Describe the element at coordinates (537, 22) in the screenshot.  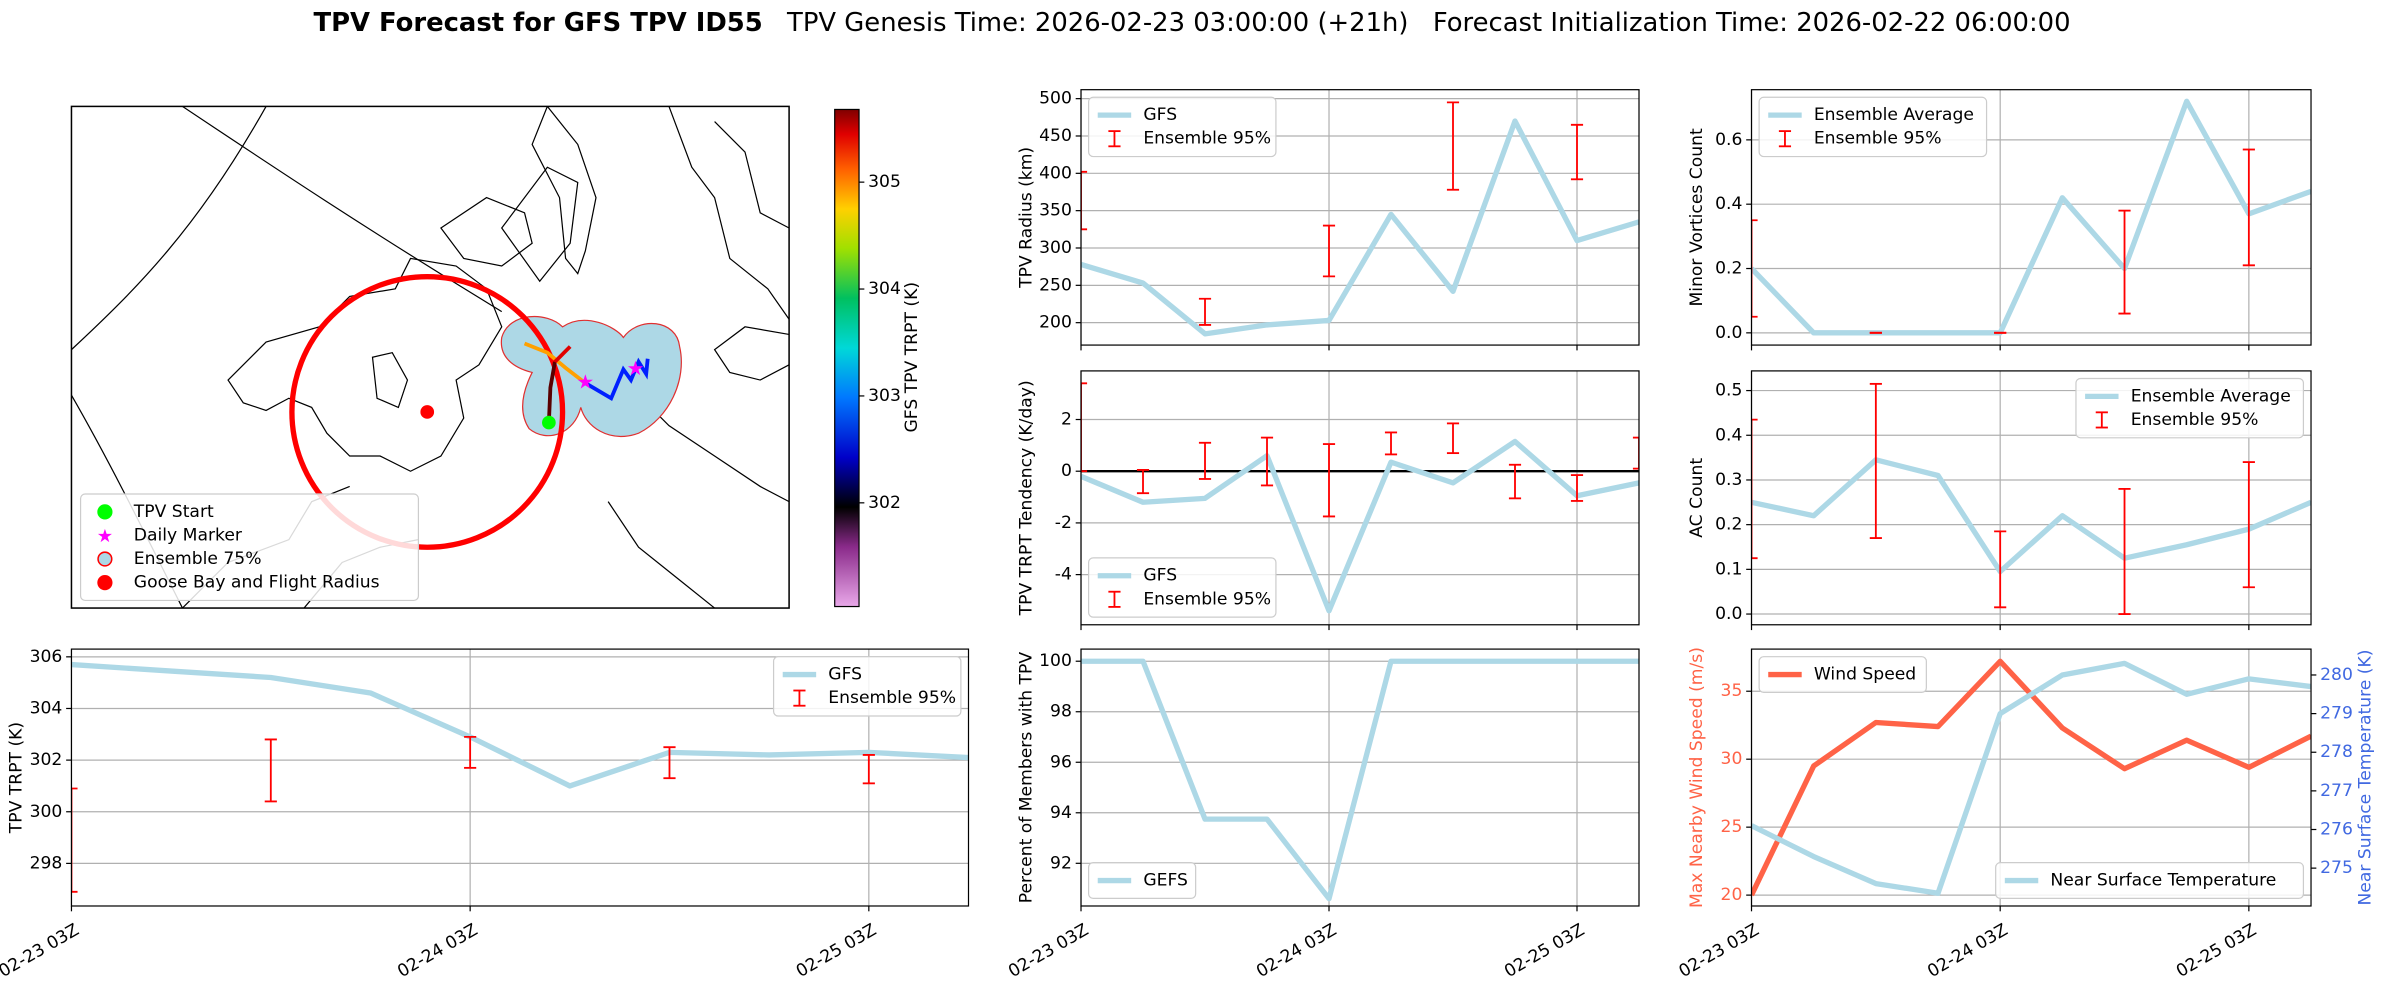
I see `title: TPV Forecast for GFS TPV ID55` at that location.